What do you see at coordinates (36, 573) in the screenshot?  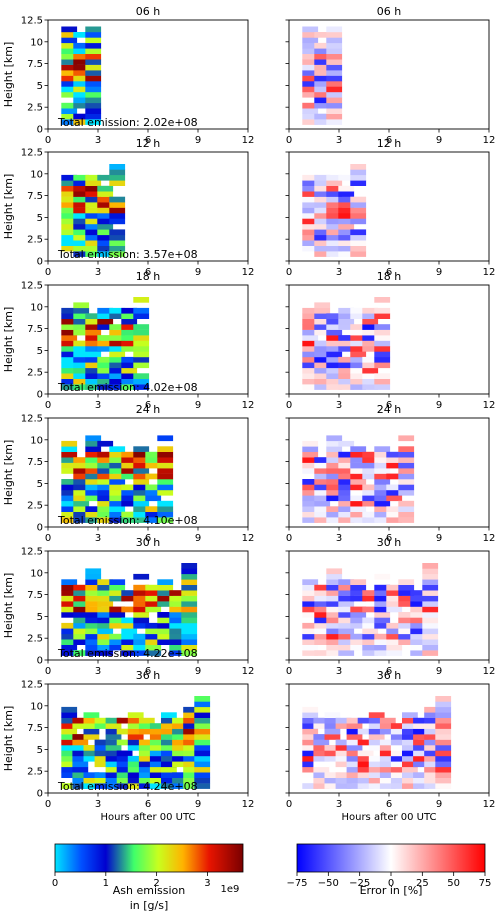 I see `y-tick-label: 10` at bounding box center [36, 573].